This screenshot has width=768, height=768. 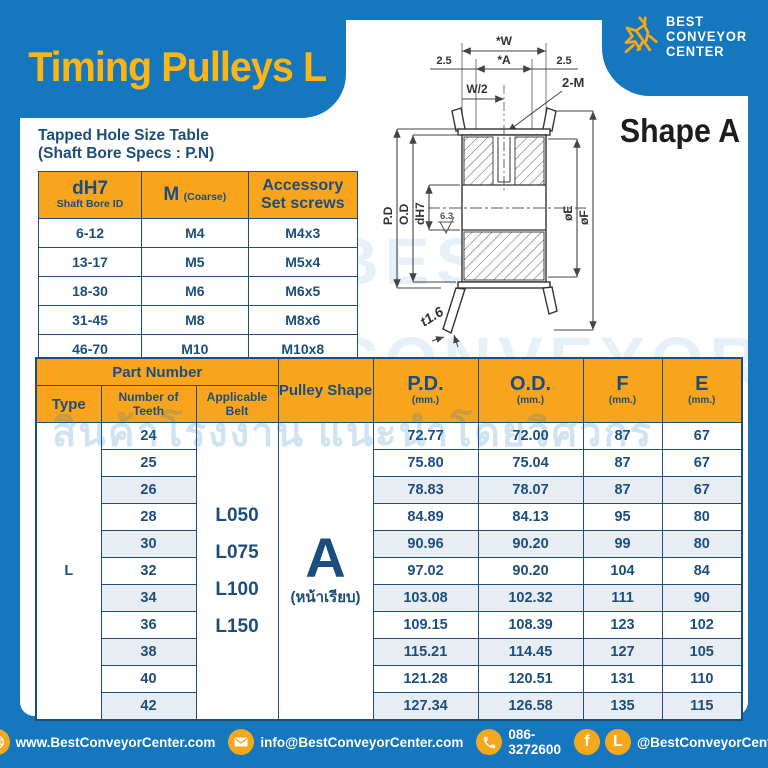 What do you see at coordinates (389, 544) in the screenshot?
I see `table-row: 30 90.96 90.20 99 80` at bounding box center [389, 544].